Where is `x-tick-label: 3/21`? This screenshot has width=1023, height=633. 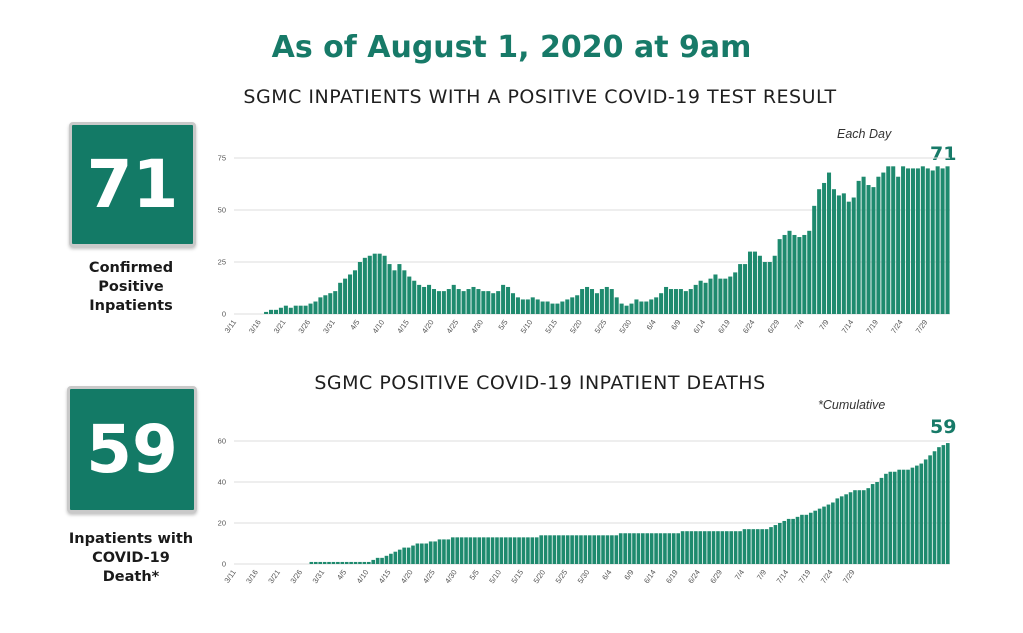
x-tick-label: 3/21 is located at coordinates (274, 576).